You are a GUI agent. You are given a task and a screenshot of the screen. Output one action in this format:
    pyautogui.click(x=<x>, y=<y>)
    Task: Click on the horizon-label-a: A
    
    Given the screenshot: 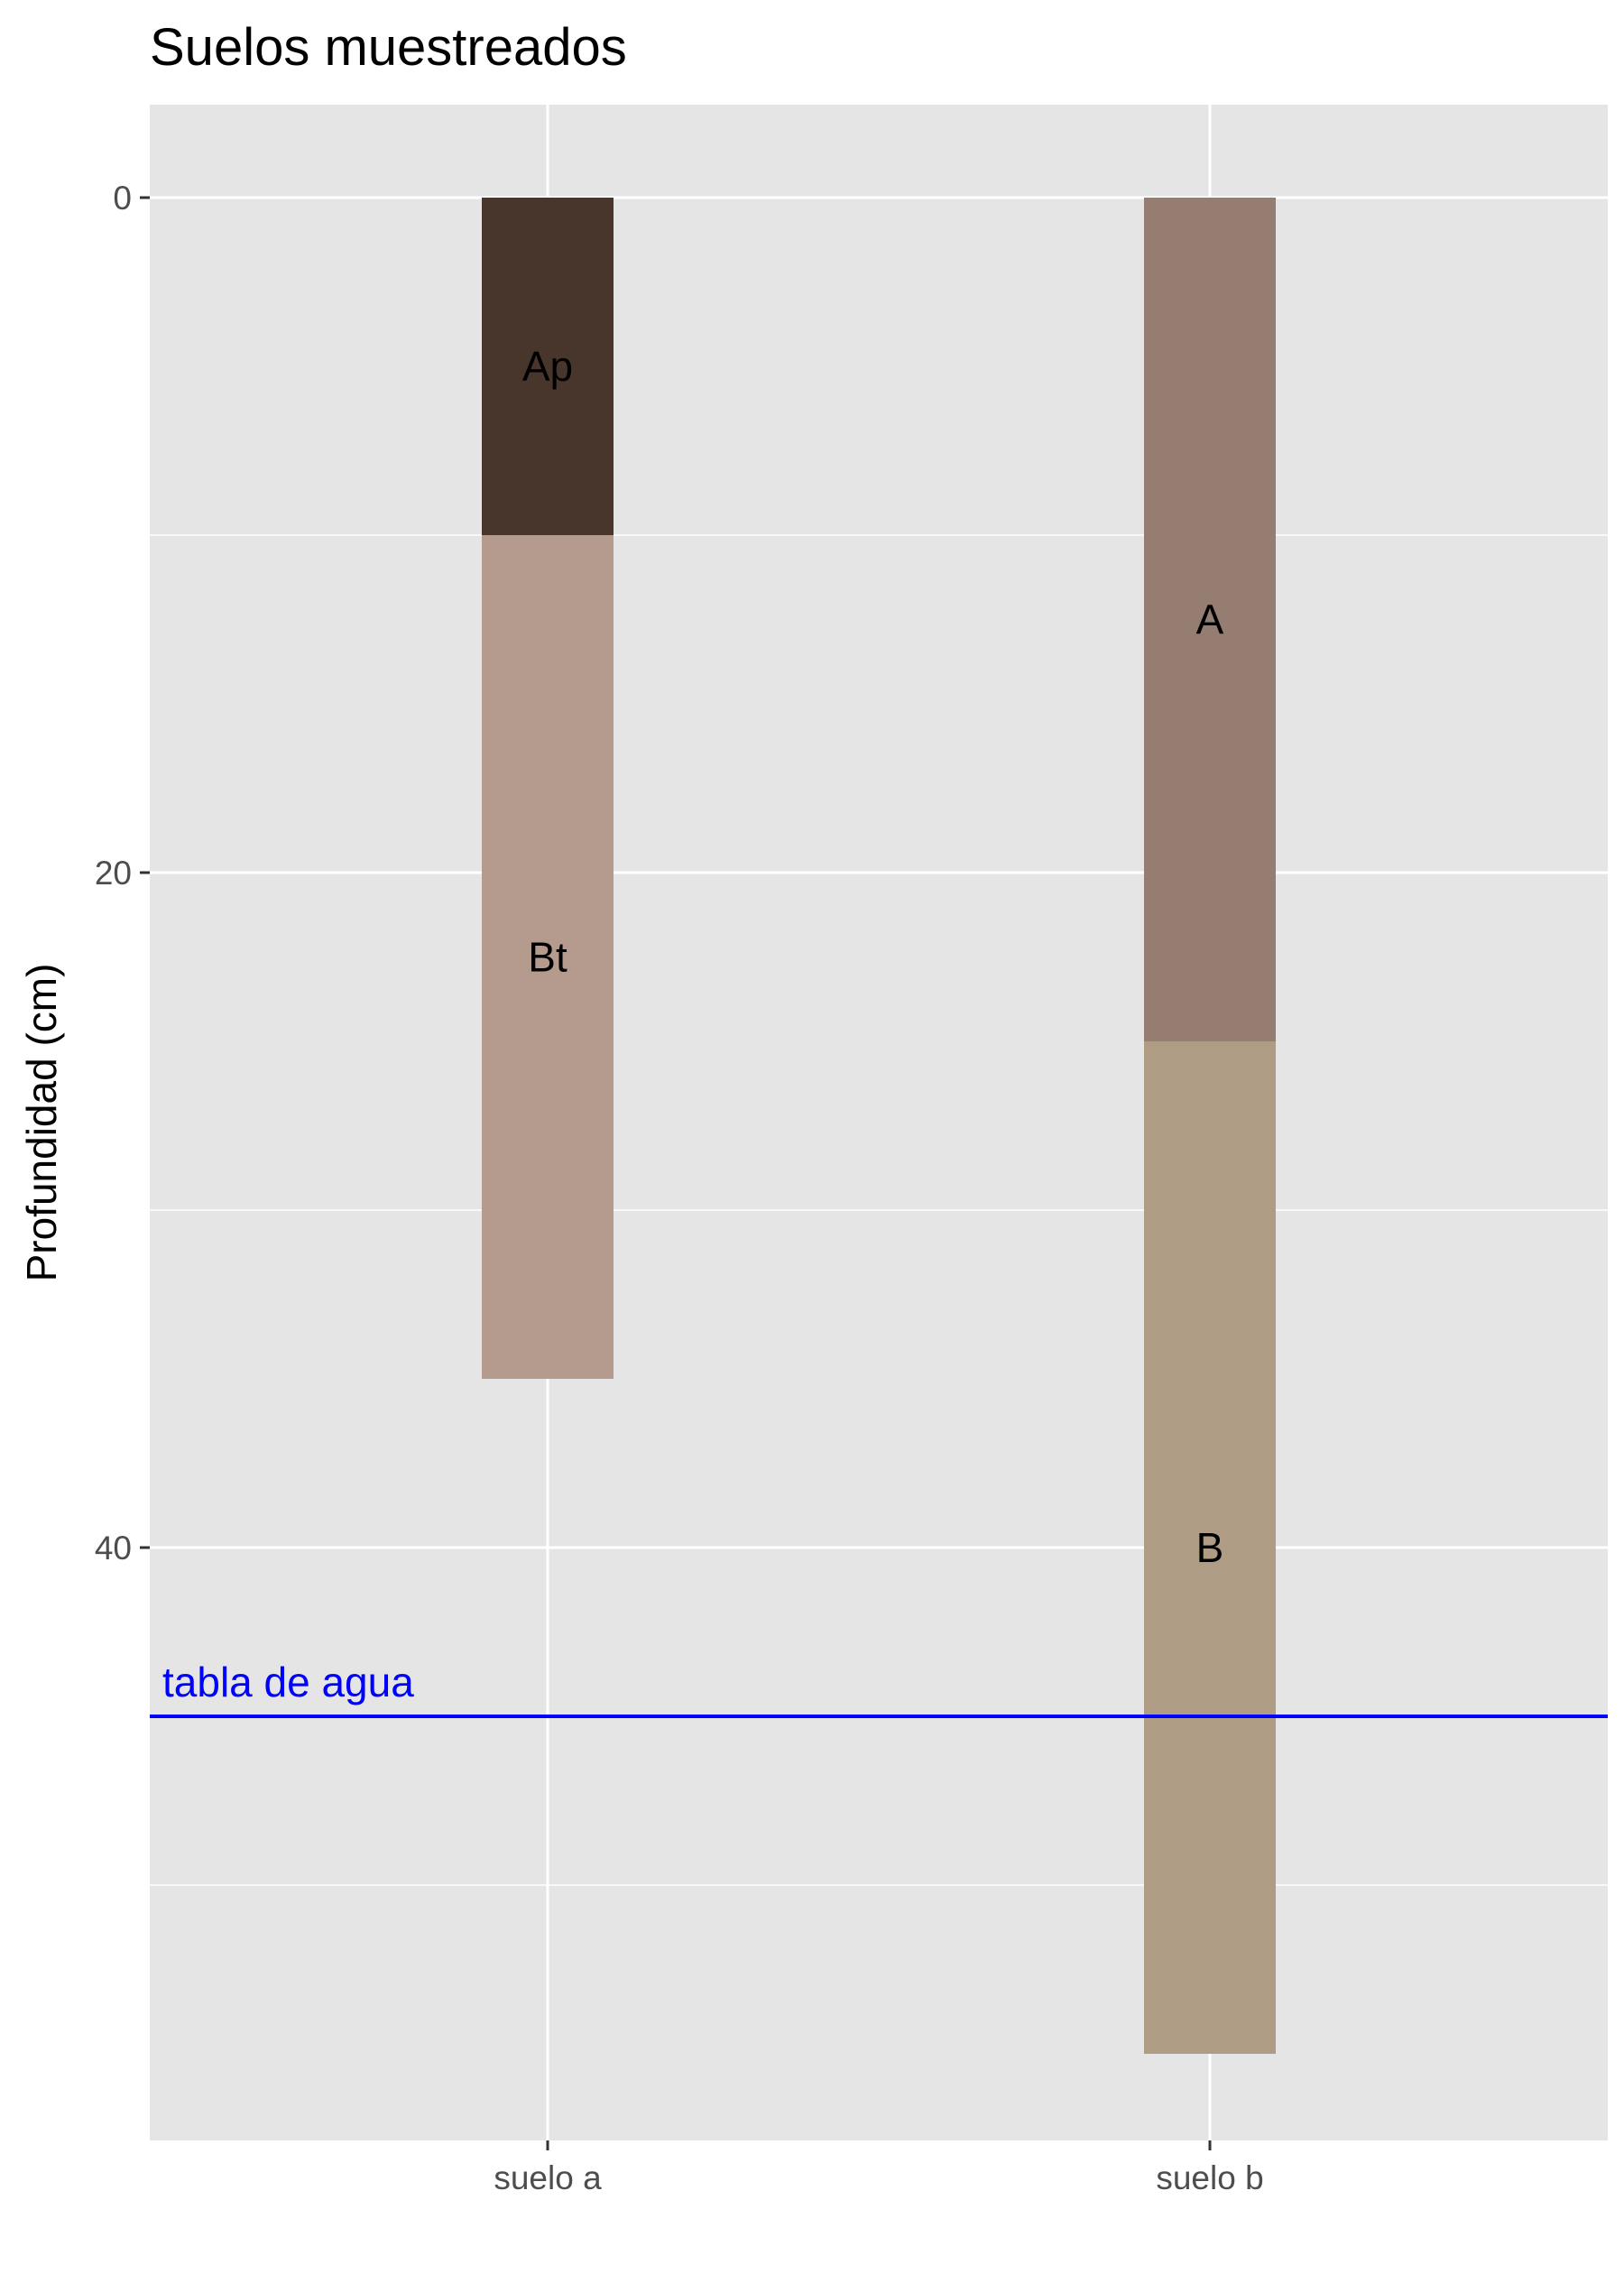 What is the action you would take?
    pyautogui.click(x=1210, y=620)
    